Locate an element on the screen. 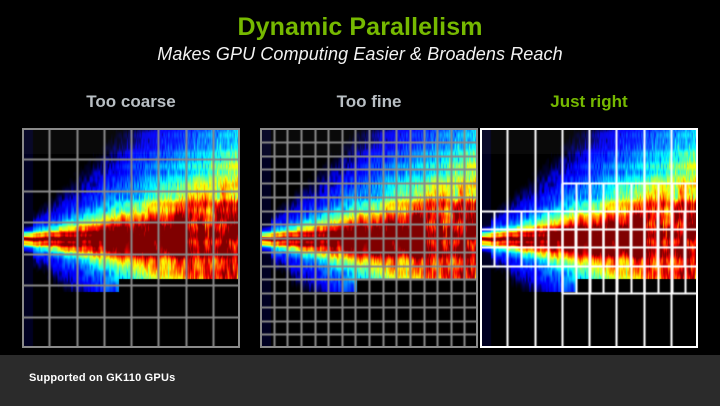  page-title: Dynamic Parallelism is located at coordinates (360, 27).